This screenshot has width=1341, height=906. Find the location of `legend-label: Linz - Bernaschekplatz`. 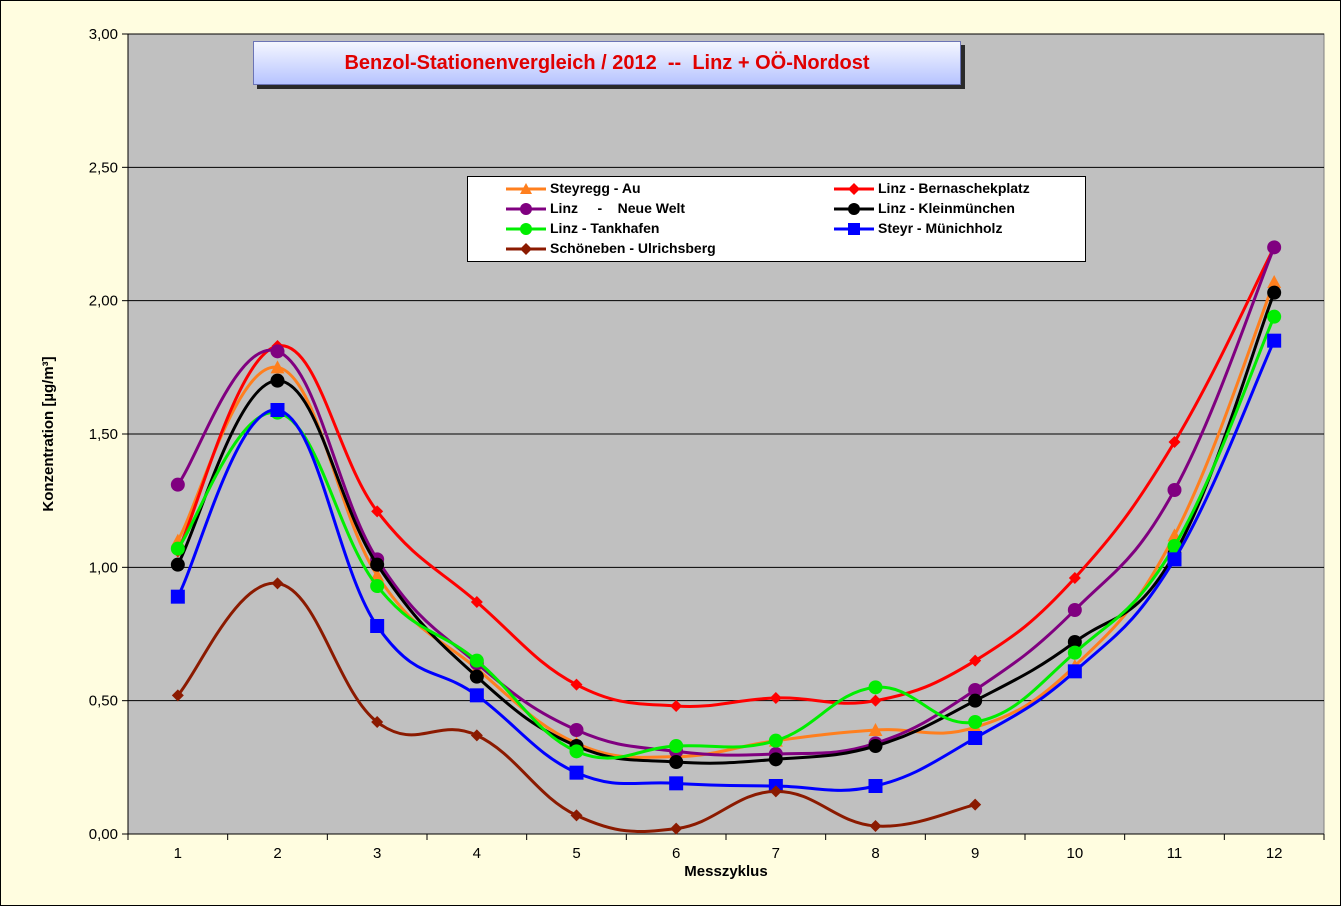

legend-label: Linz - Bernaschekplatz is located at coordinates (954, 188).